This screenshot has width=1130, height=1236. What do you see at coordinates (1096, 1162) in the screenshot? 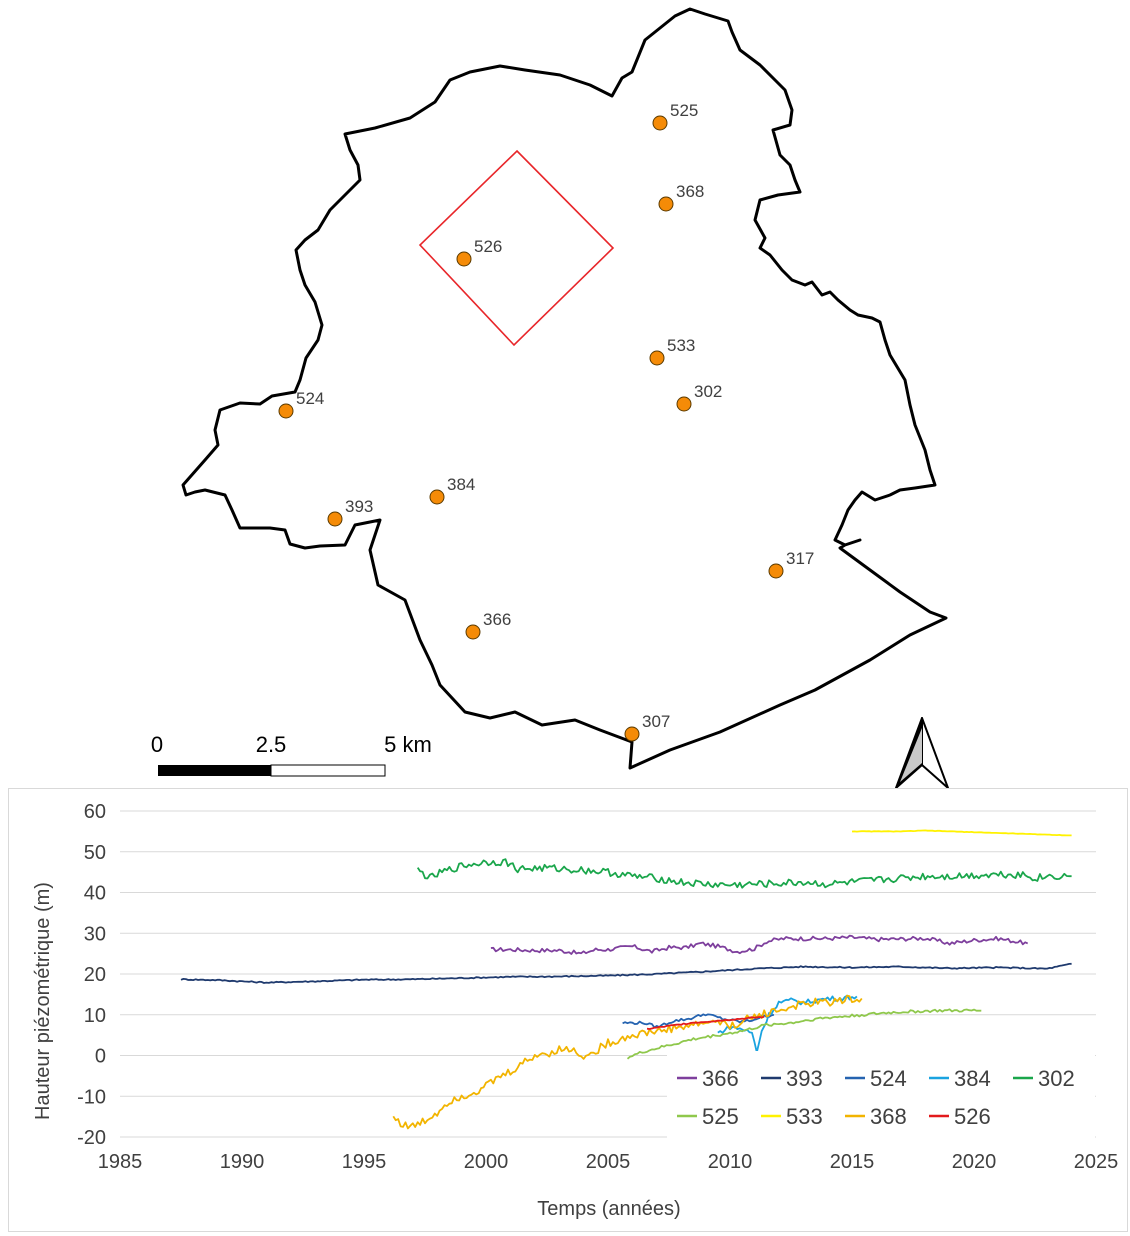
I see `x-tick-label: 2025` at bounding box center [1096, 1162].